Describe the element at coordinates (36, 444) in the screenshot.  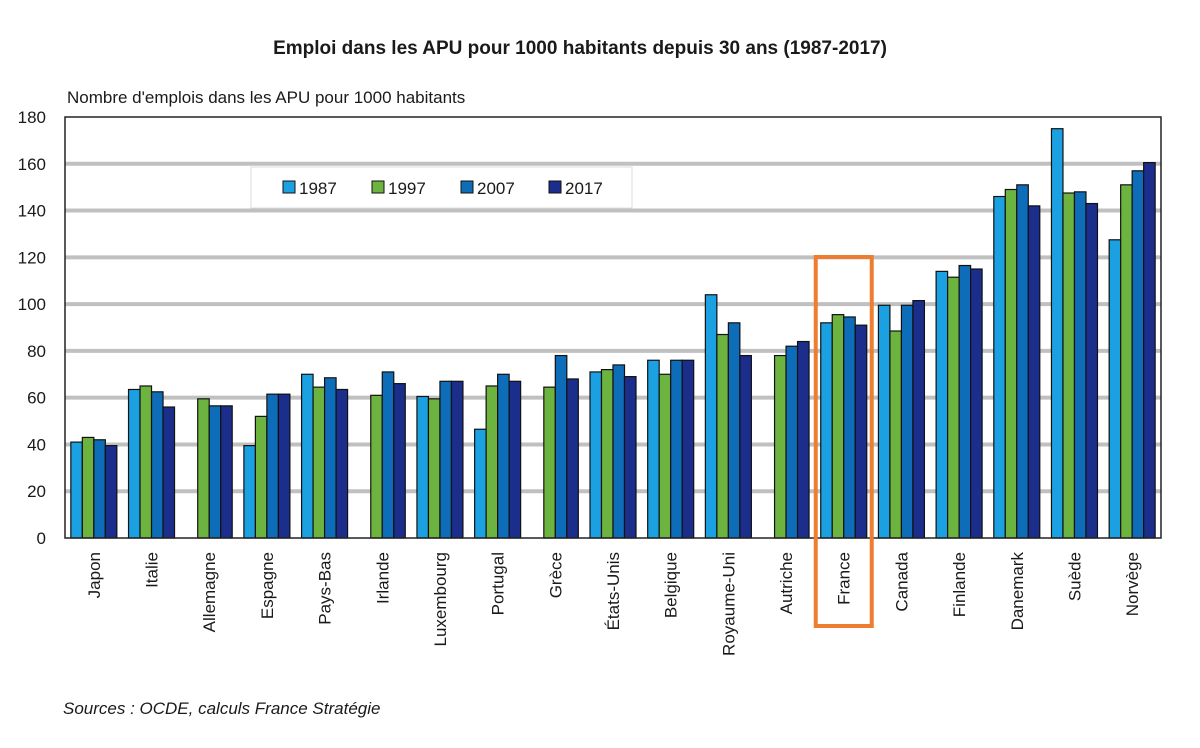
I see `y-tick-label: 40` at that location.